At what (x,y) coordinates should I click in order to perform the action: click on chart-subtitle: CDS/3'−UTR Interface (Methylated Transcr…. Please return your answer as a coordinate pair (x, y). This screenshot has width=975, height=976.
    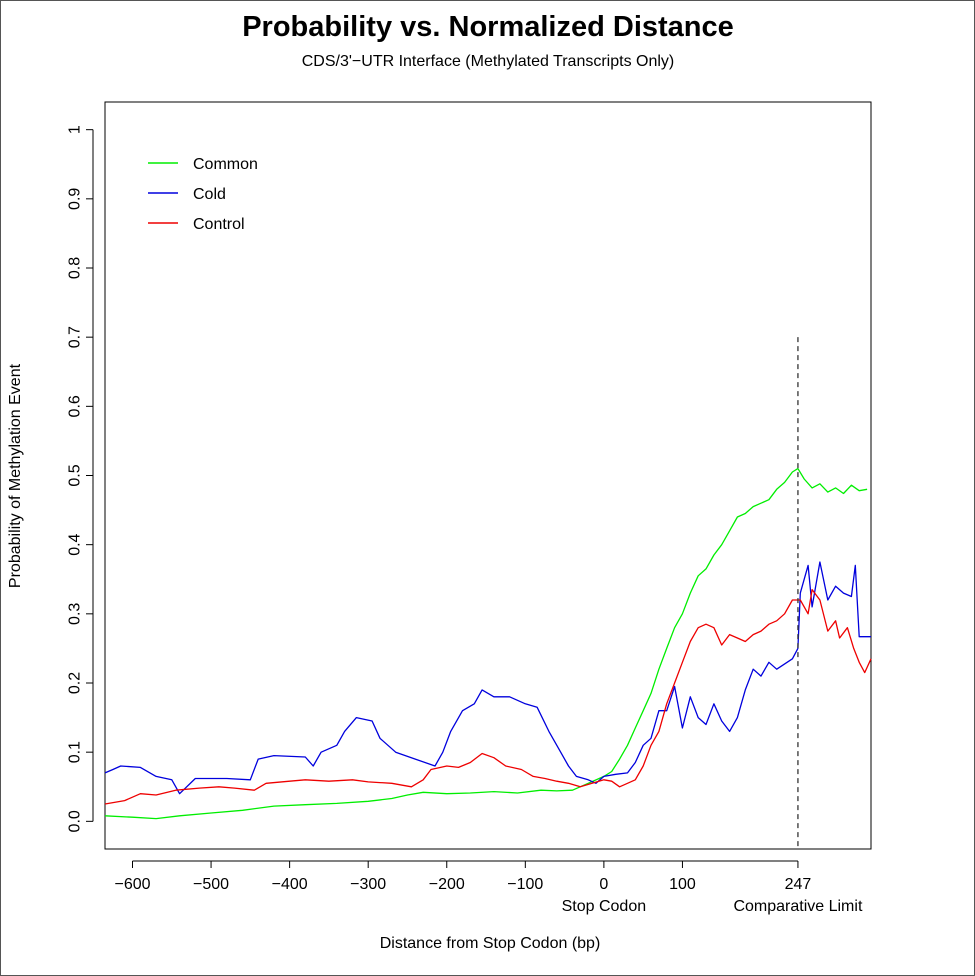
    Looking at the image, I should click on (488, 61).